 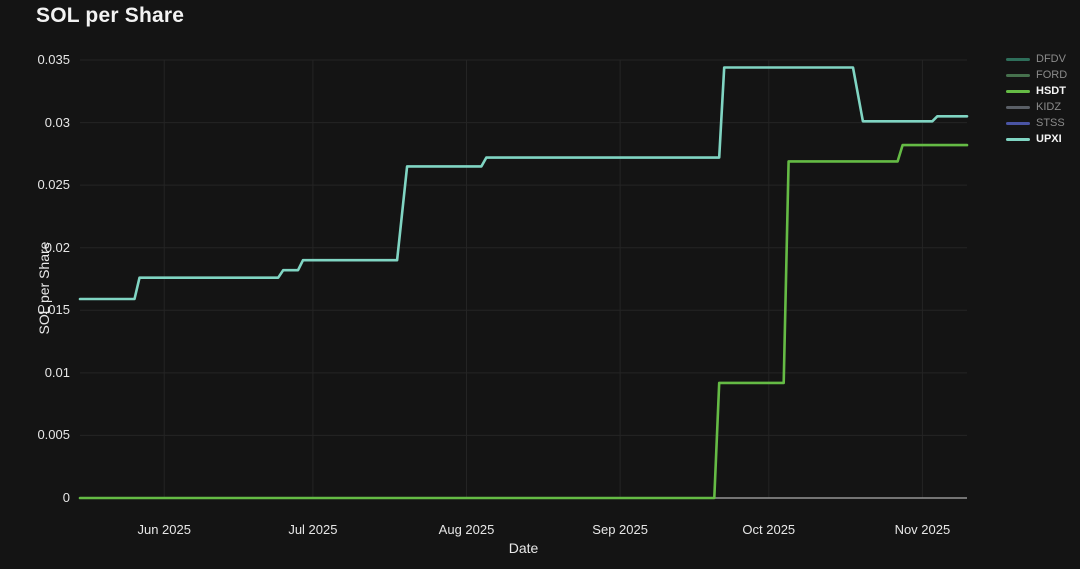 What do you see at coordinates (1050, 122) in the screenshot?
I see `legend-label: STSS` at bounding box center [1050, 122].